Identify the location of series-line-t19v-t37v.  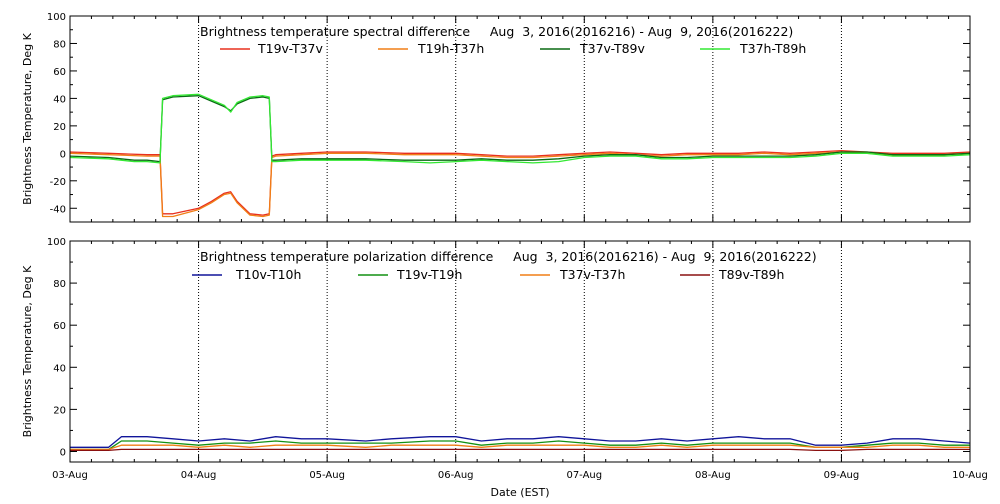
(520, 182).